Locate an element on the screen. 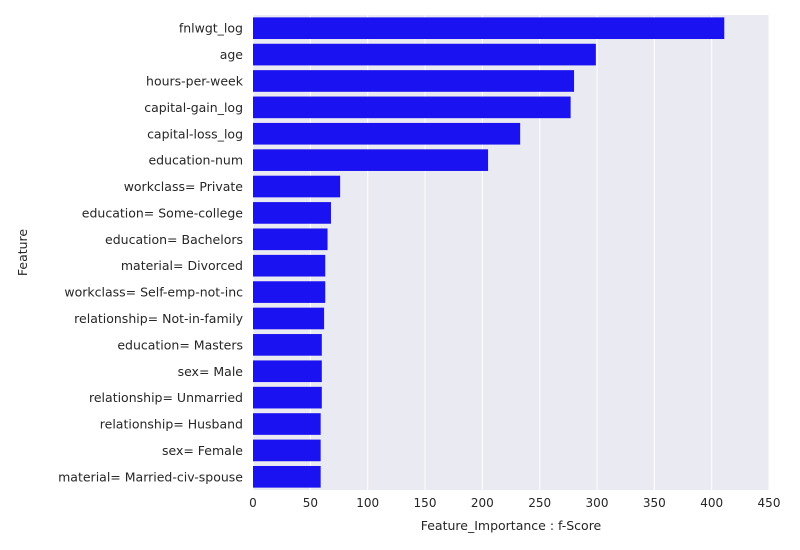 The height and width of the screenshot is (550, 800). y-axis-label: Feature is located at coordinates (22, 253).